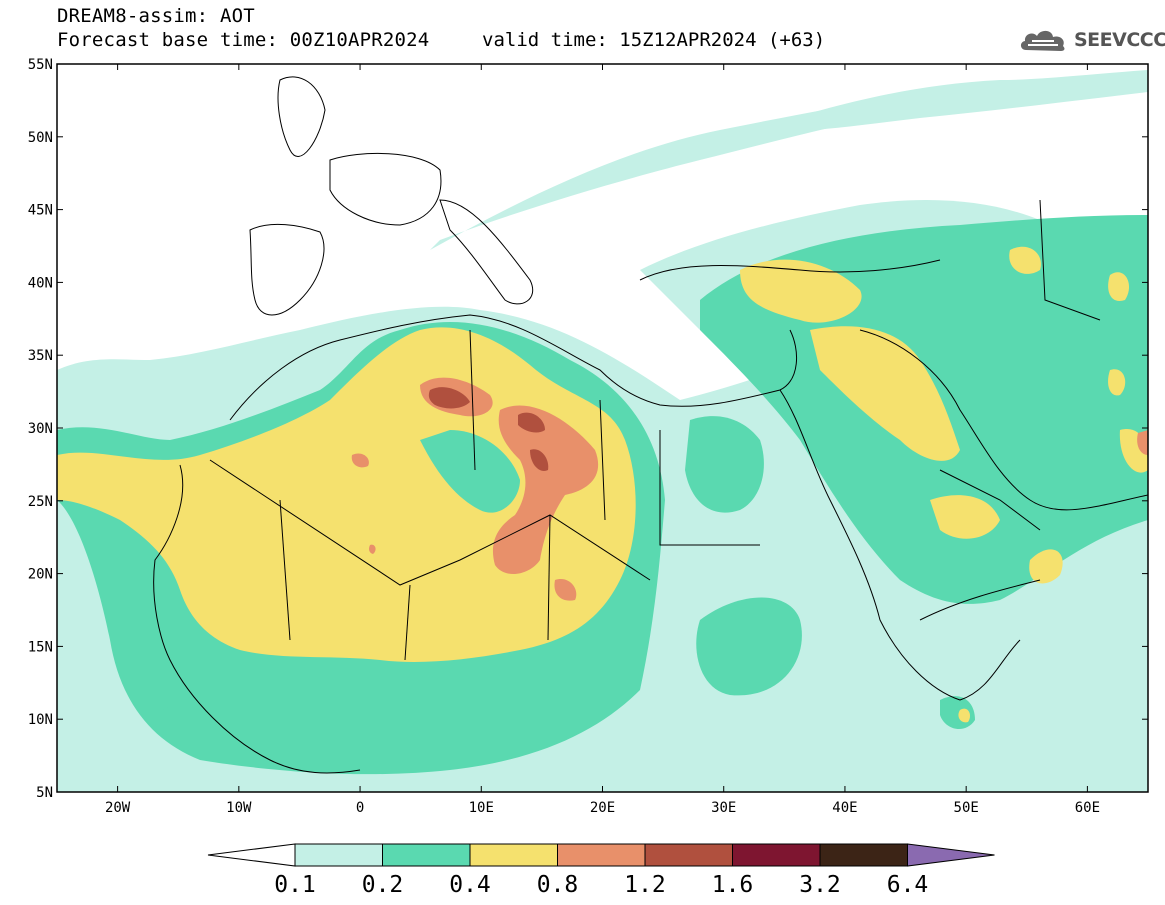  I want to click on colorbar-label: 0.2, so click(383, 885).